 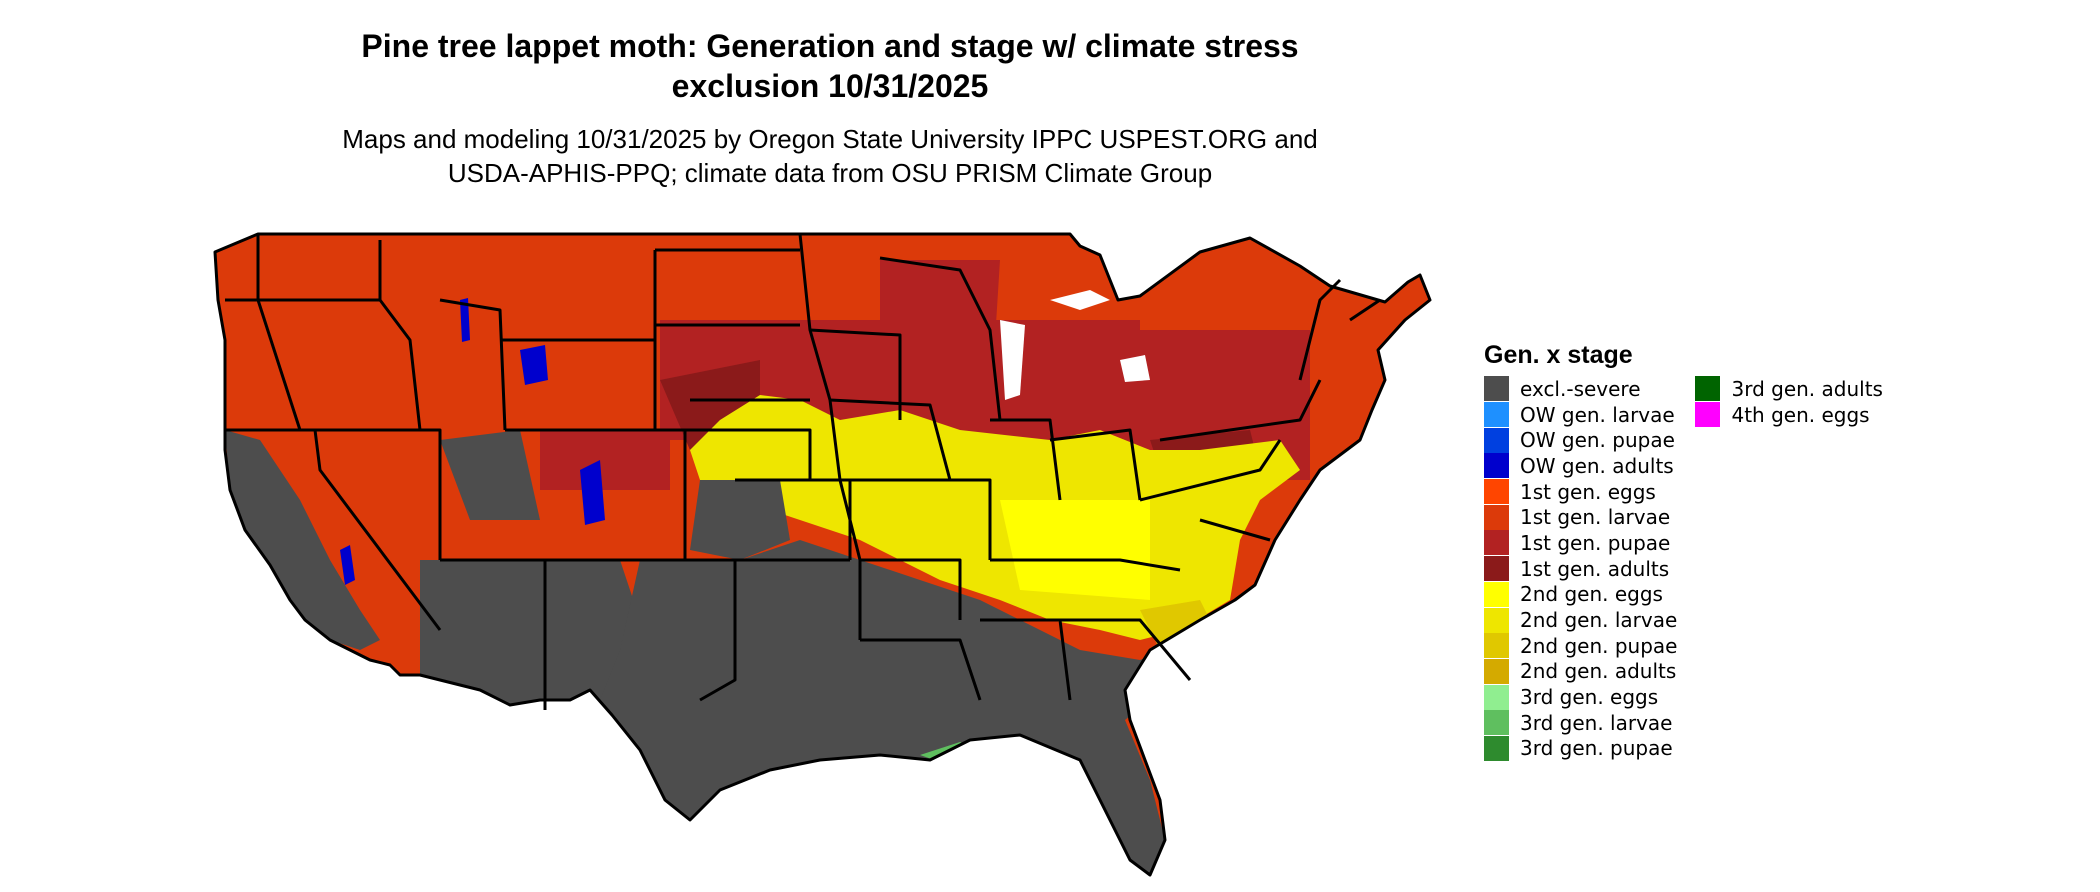 I want to click on legend-item: OW gen. adults, so click(x=1580, y=466).